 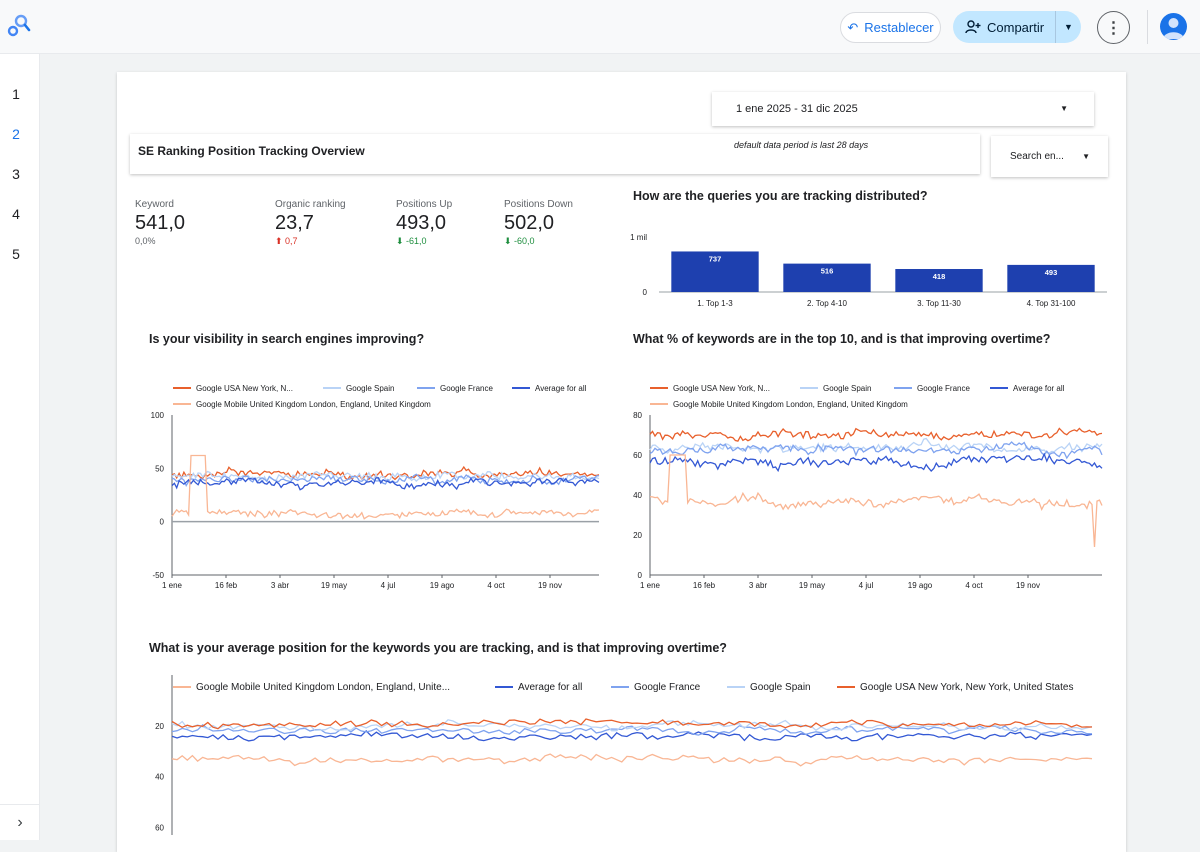 What do you see at coordinates (943, 388) in the screenshot?
I see `legend-label: Google France` at bounding box center [943, 388].